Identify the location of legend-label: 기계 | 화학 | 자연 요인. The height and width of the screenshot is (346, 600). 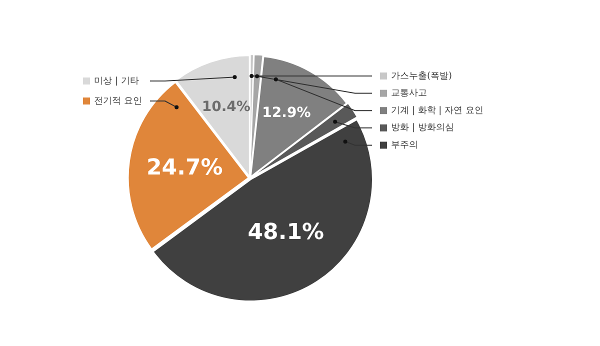
(437, 111).